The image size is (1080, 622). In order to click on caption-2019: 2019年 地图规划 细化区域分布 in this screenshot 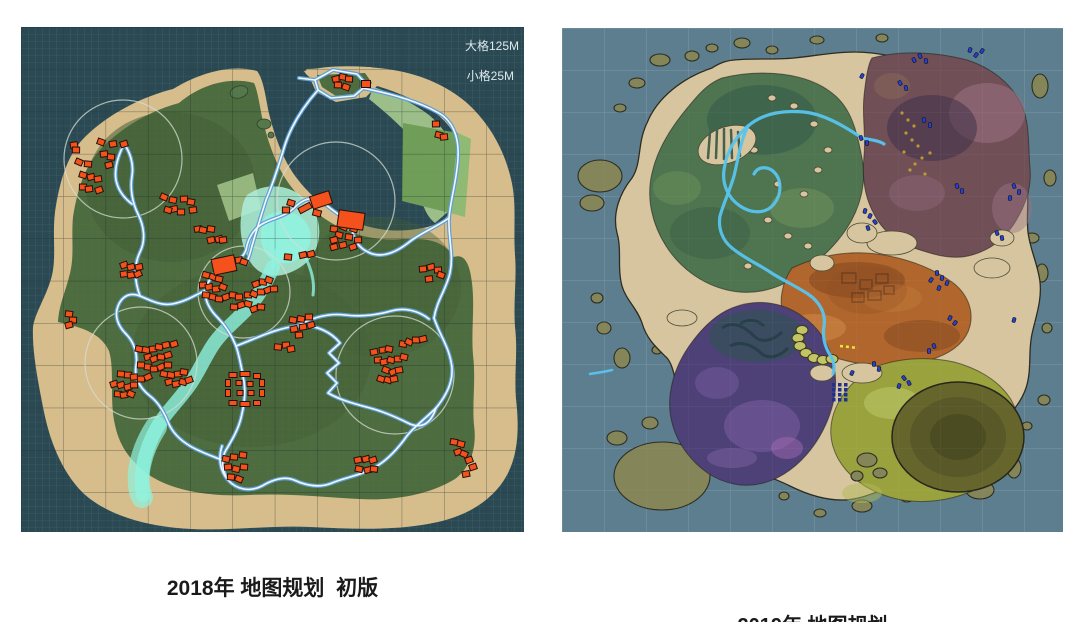, I will do `click(812, 594)`.